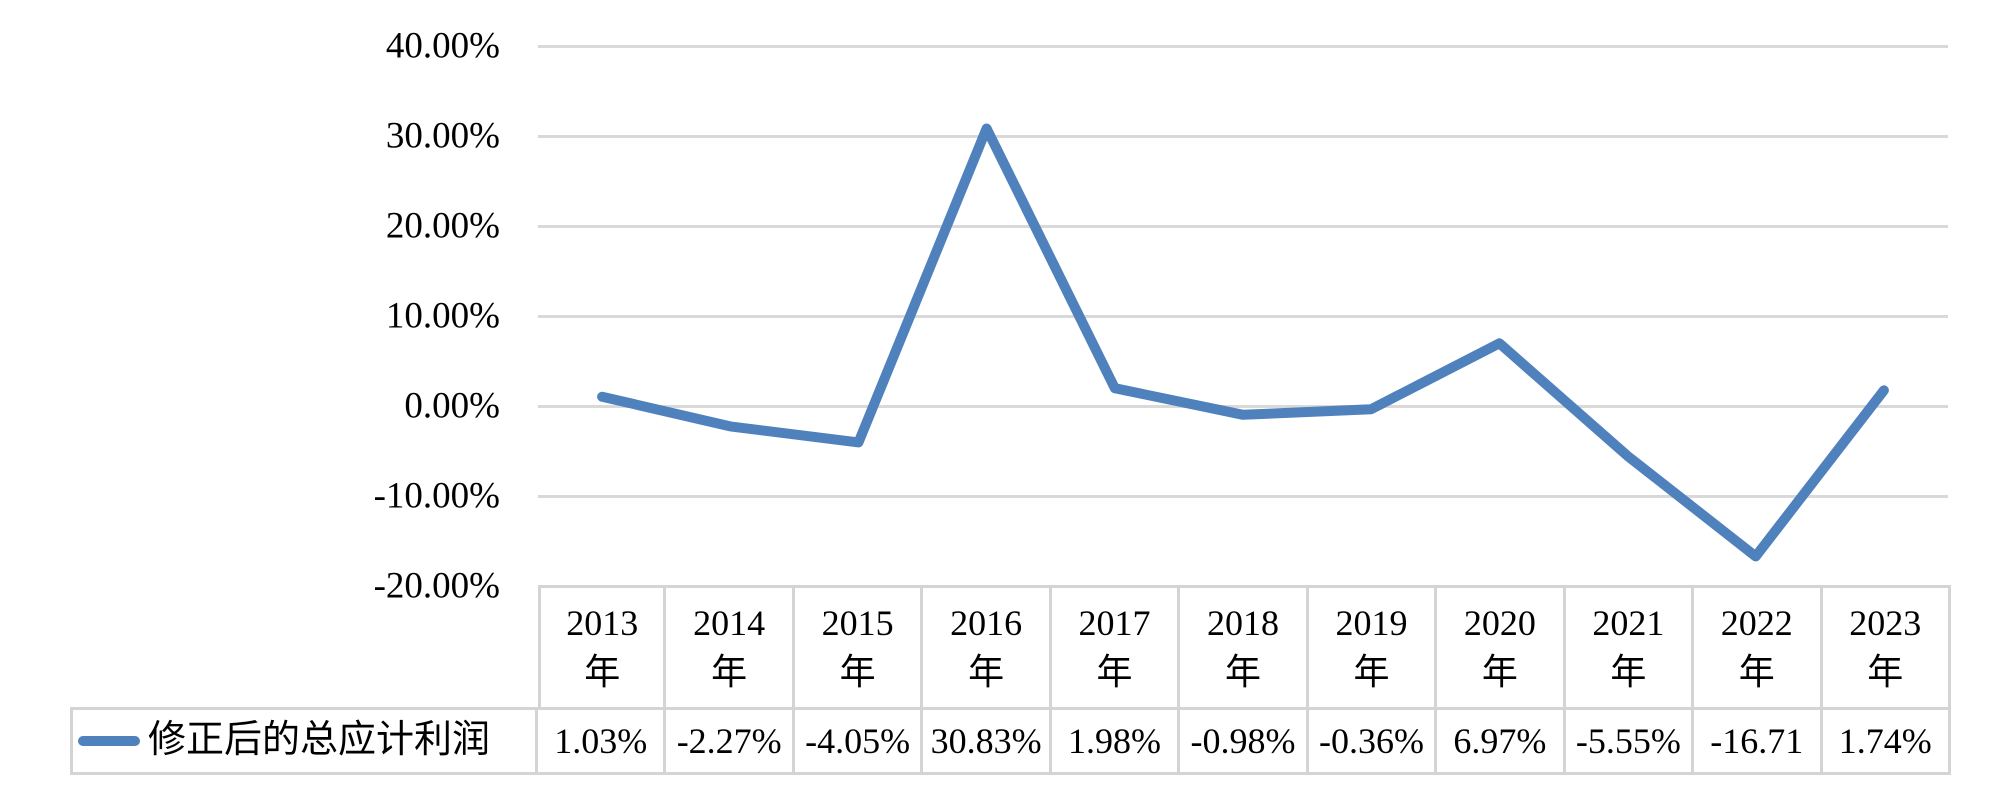  I want to click on year-number-label: 2022, so click(1756, 622).